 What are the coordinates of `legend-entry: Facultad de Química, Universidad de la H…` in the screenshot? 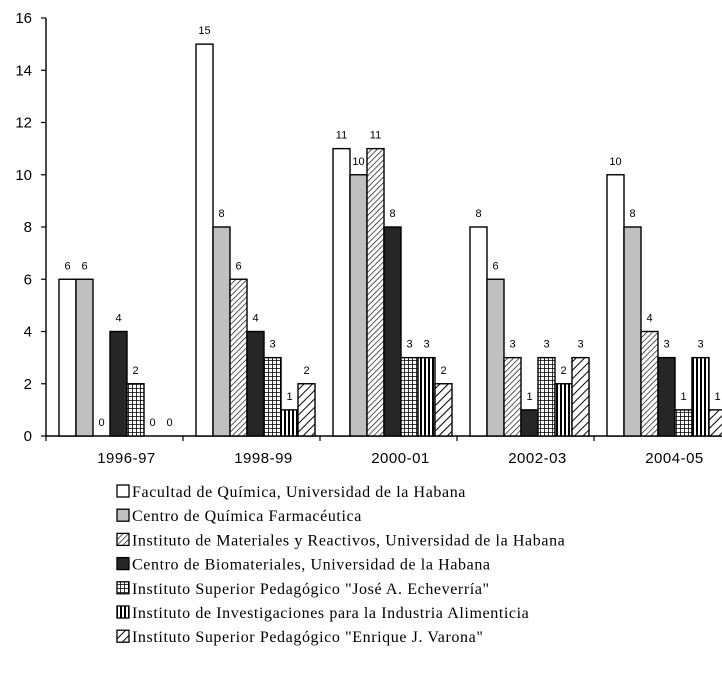 It's located at (299, 492).